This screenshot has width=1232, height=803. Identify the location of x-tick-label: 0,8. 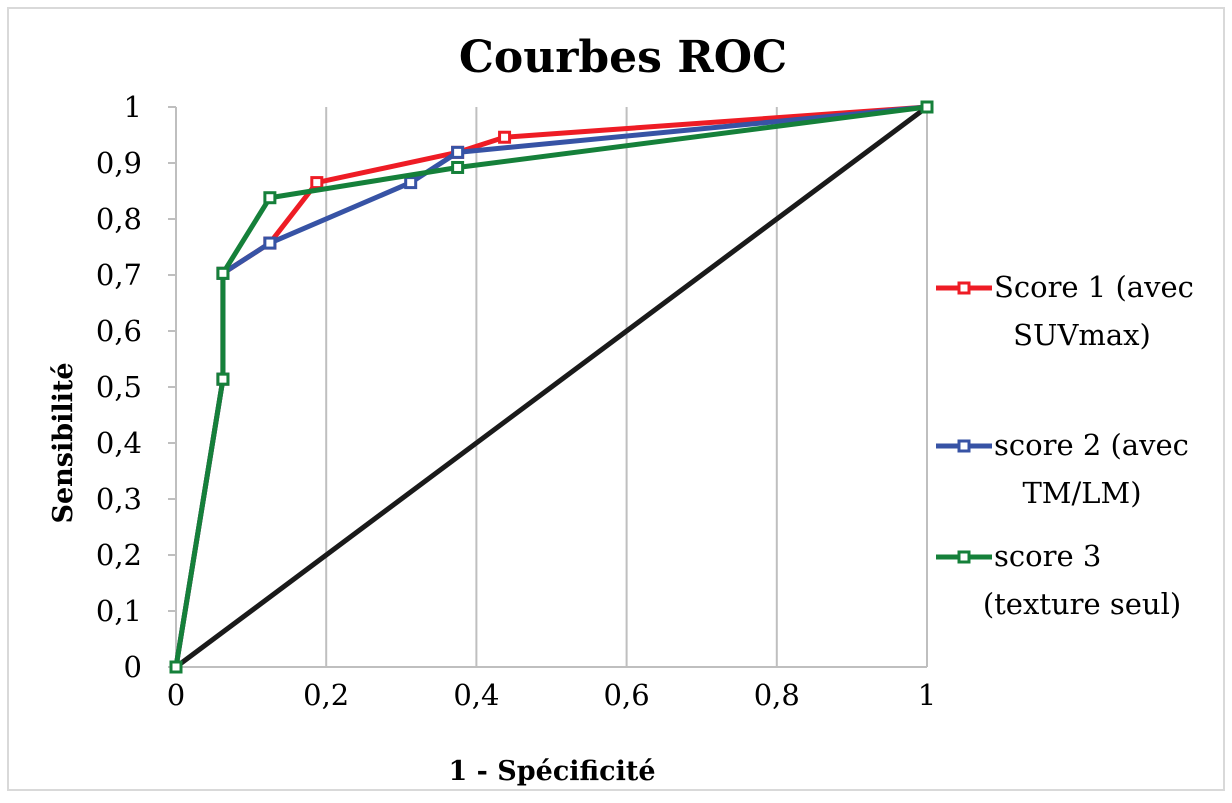
(777, 695).